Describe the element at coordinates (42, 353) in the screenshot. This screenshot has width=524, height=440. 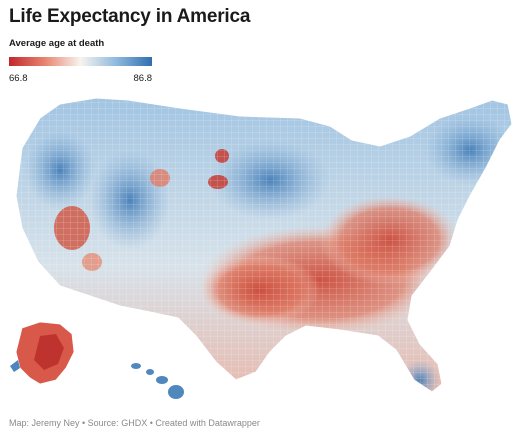
I see `alaska-region` at that location.